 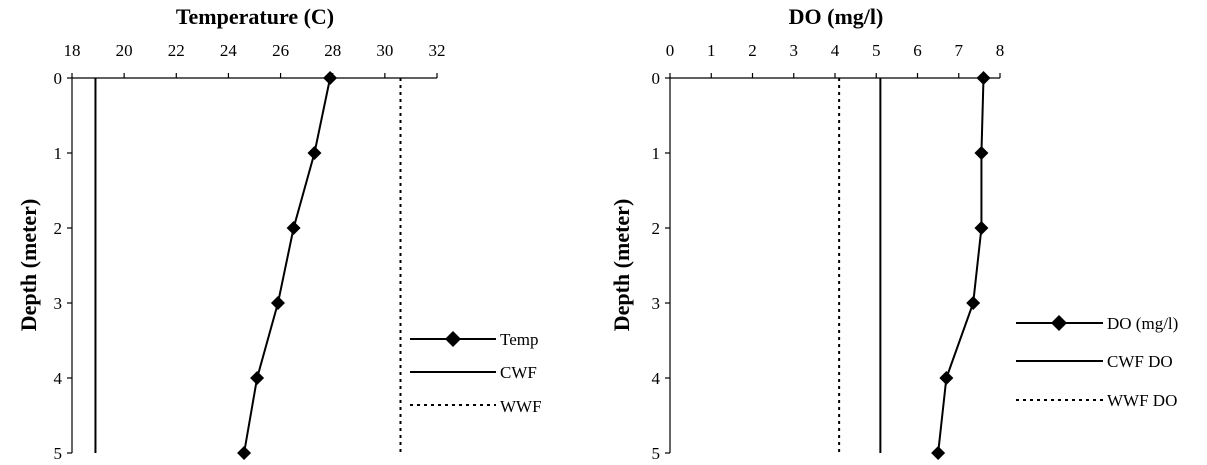 I want to click on legend-entry-cwf: CWF, so click(x=473, y=372).